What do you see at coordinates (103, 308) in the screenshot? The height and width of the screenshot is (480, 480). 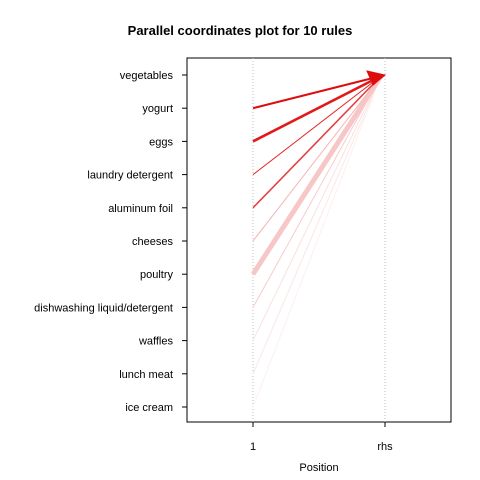 I see `y-tick-label: dishwashing liquid/detergent` at bounding box center [103, 308].